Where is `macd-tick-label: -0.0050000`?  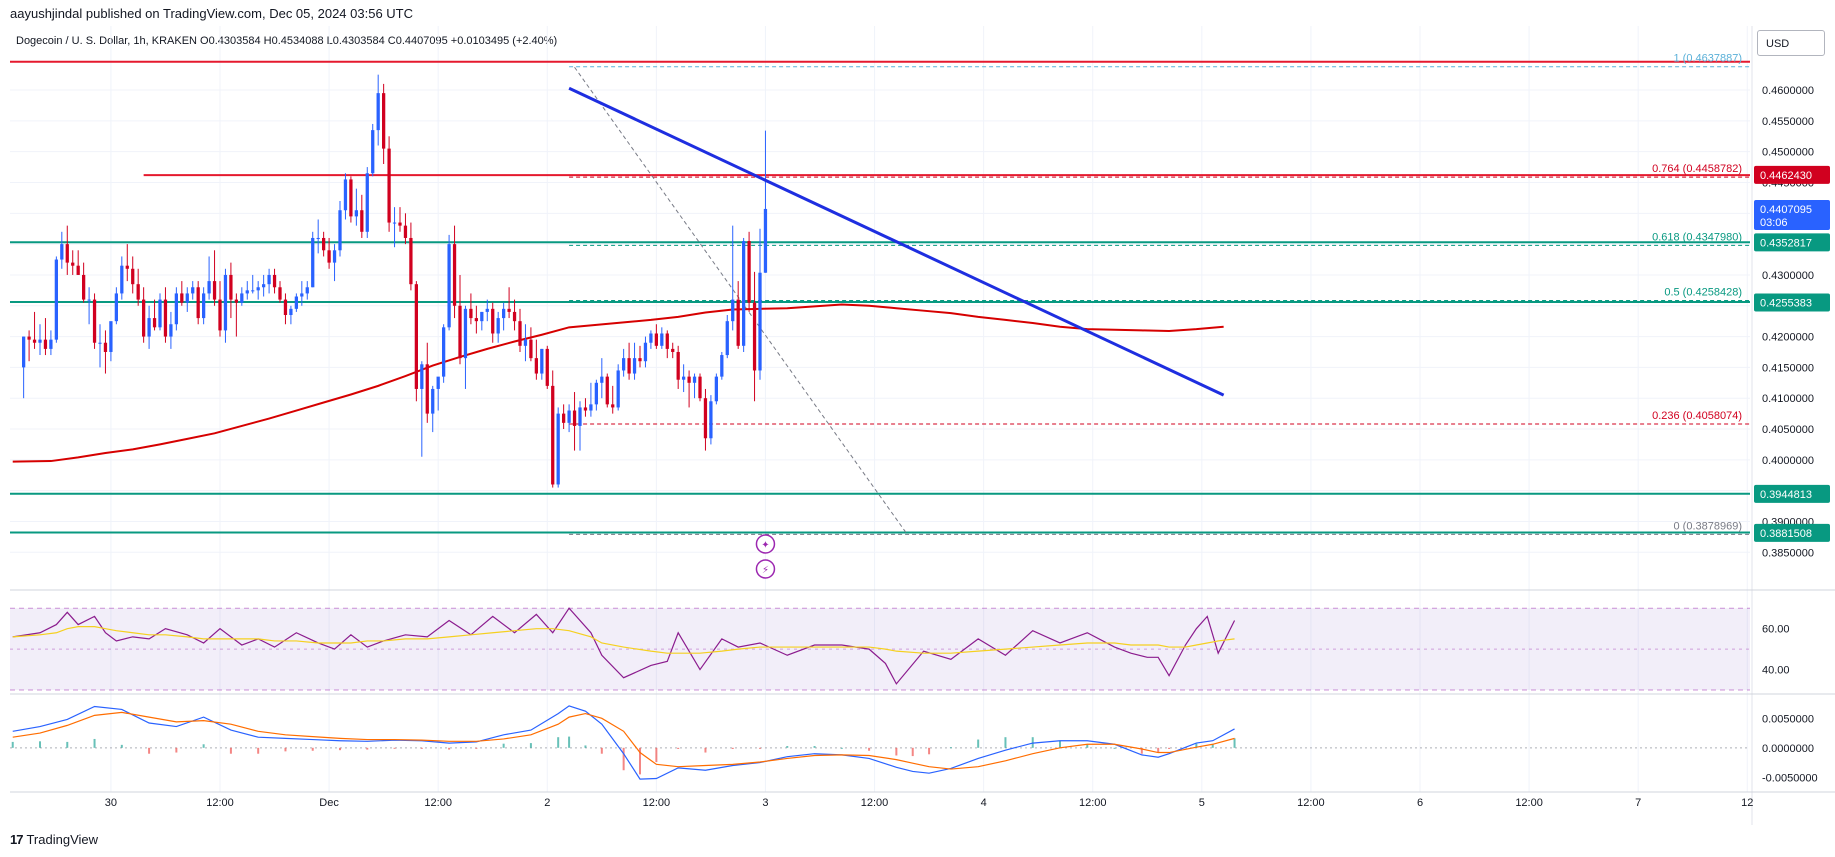 macd-tick-label: -0.0050000 is located at coordinates (1790, 778).